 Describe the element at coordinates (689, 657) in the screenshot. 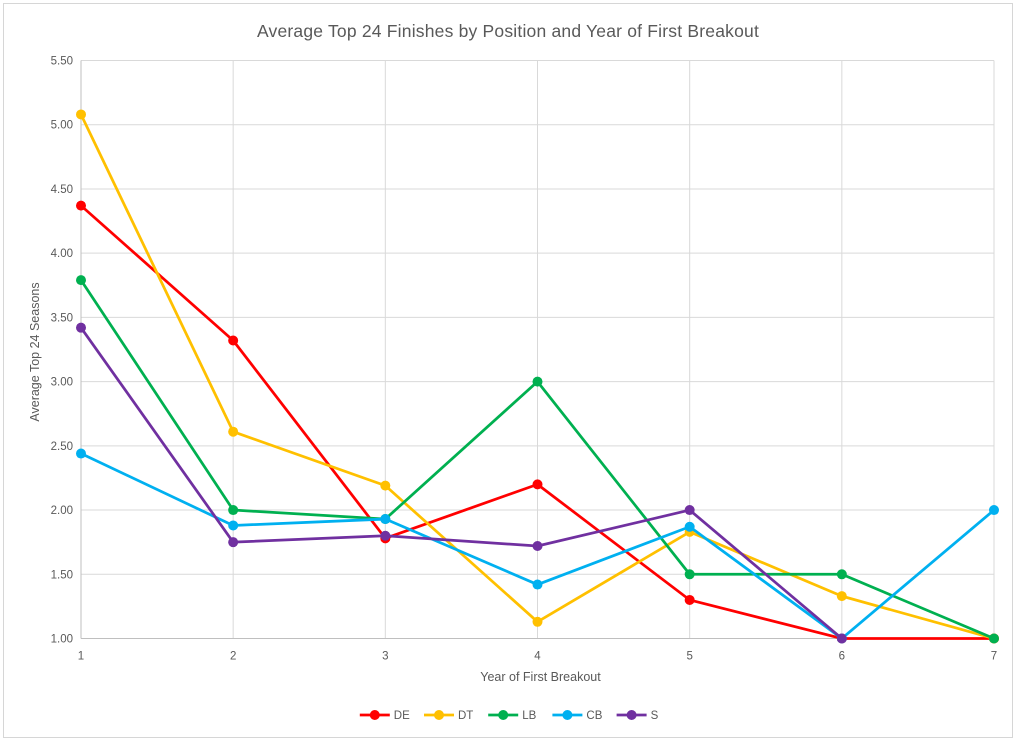

I see `x-tick-label: 5` at that location.